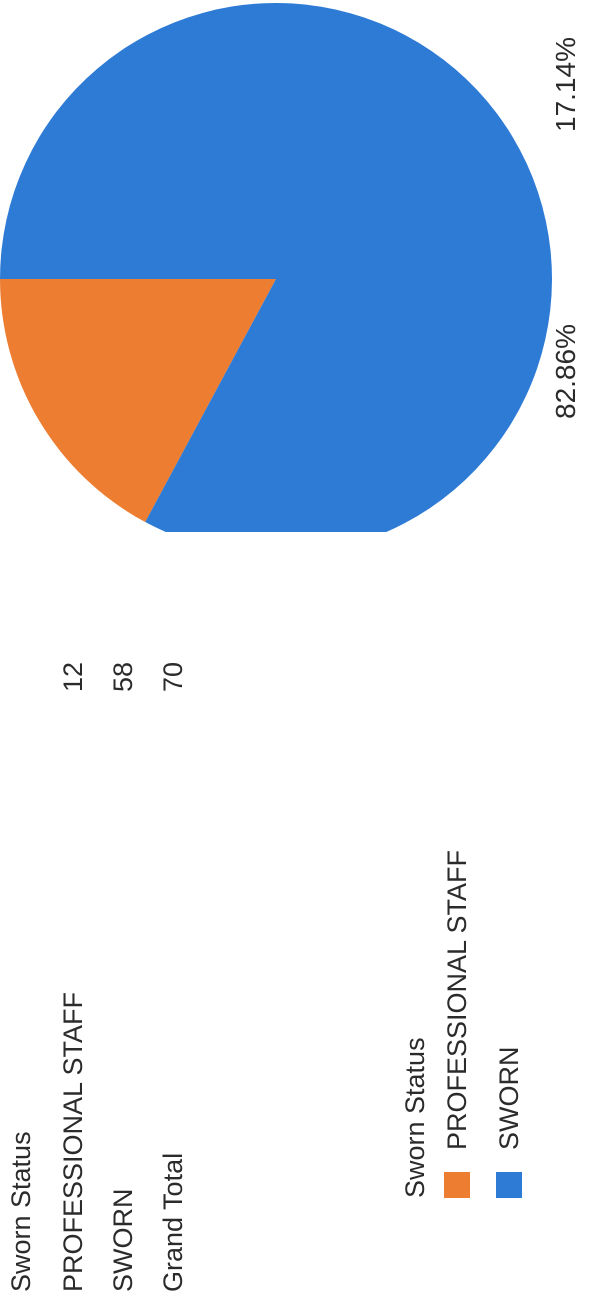 This screenshot has width=607, height=1302. I want to click on legend-title: Sworn Status, so click(415, 1117).